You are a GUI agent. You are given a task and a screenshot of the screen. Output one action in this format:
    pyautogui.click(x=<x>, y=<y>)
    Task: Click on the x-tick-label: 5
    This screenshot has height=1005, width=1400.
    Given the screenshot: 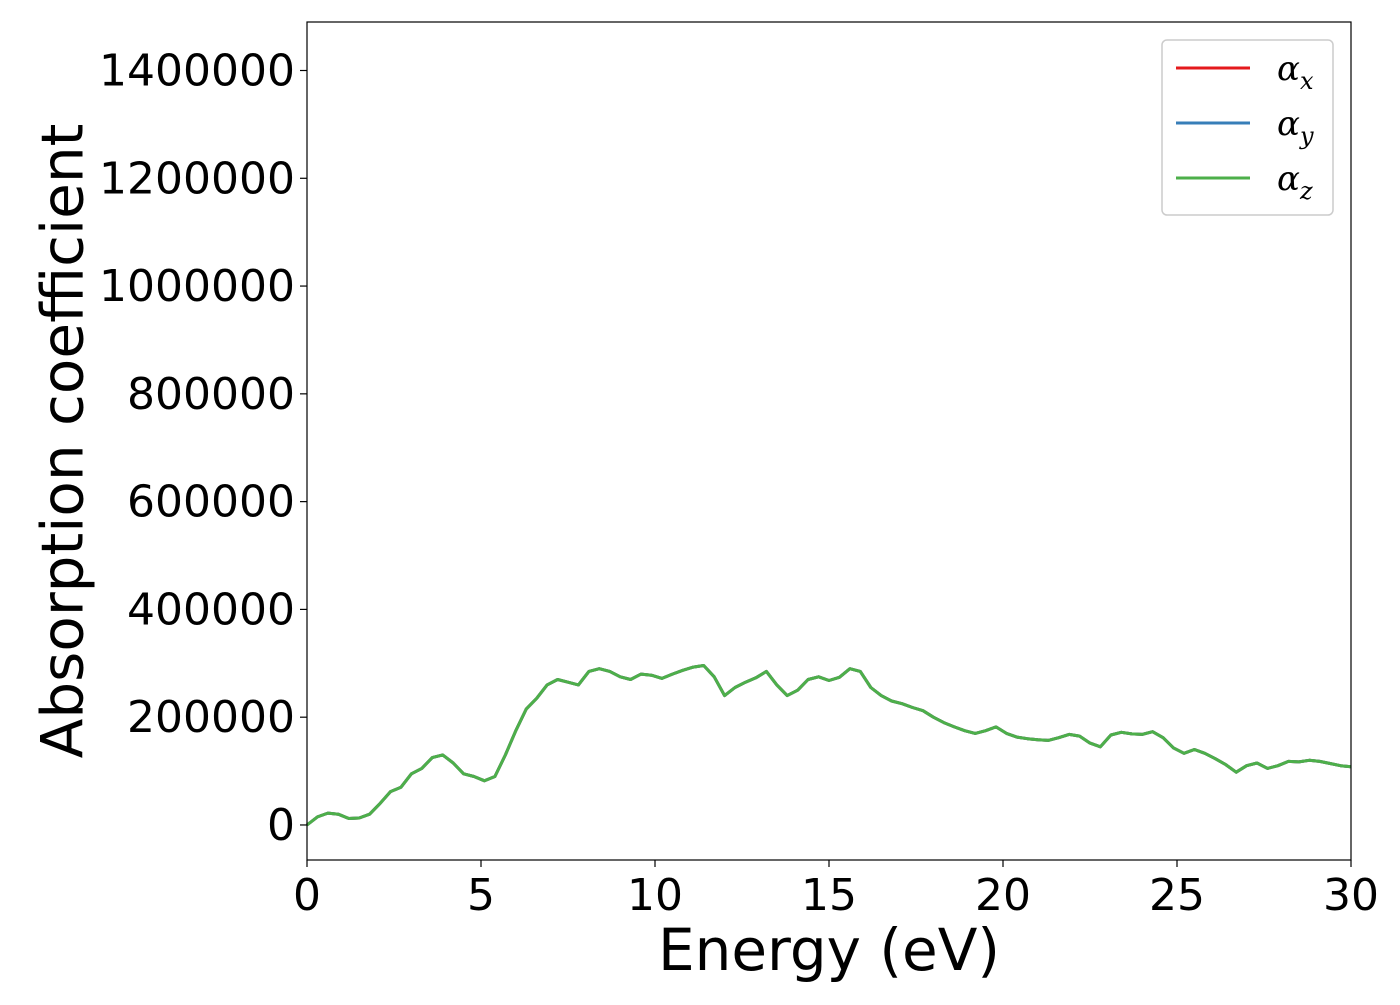 What is the action you would take?
    pyautogui.click(x=481, y=895)
    